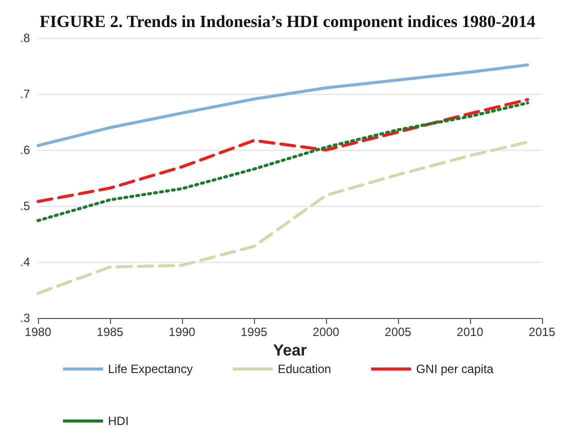 This screenshot has width=575, height=446. Describe the element at coordinates (118, 421) in the screenshot. I see `legend-label: HDI` at that location.